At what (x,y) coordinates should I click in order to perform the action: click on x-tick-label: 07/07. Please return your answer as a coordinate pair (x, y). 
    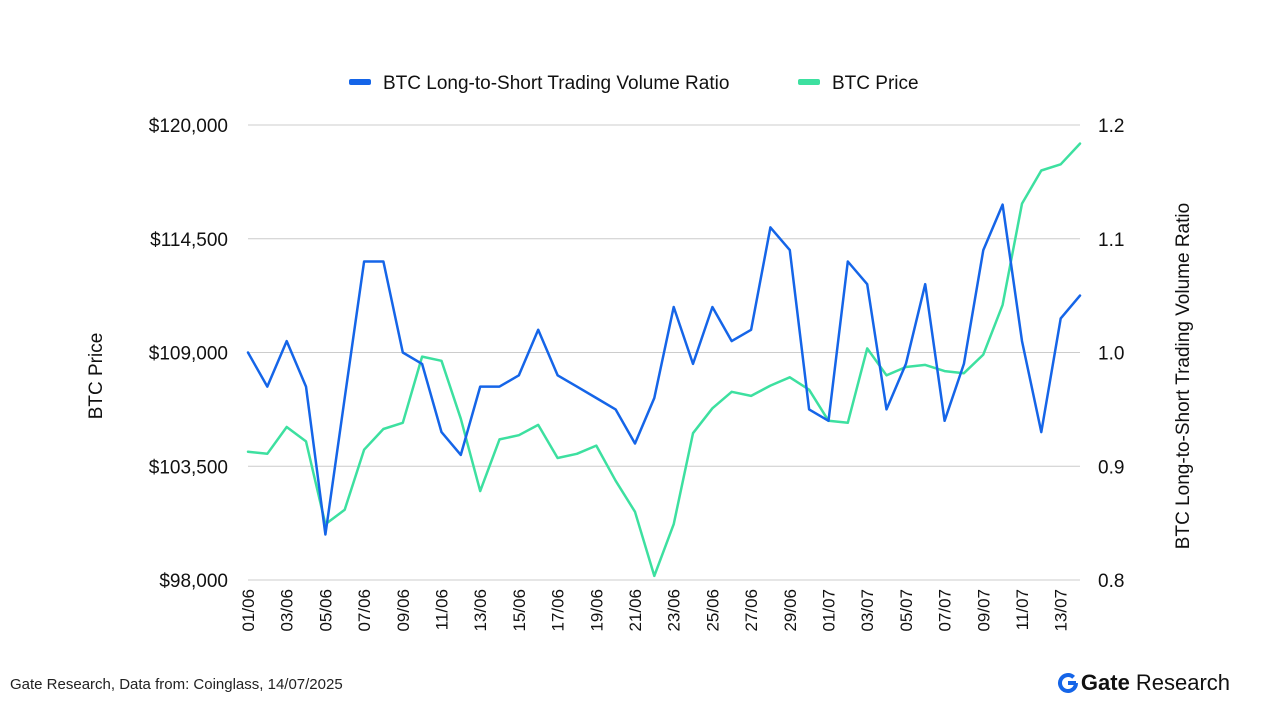
    Looking at the image, I should click on (945, 610).